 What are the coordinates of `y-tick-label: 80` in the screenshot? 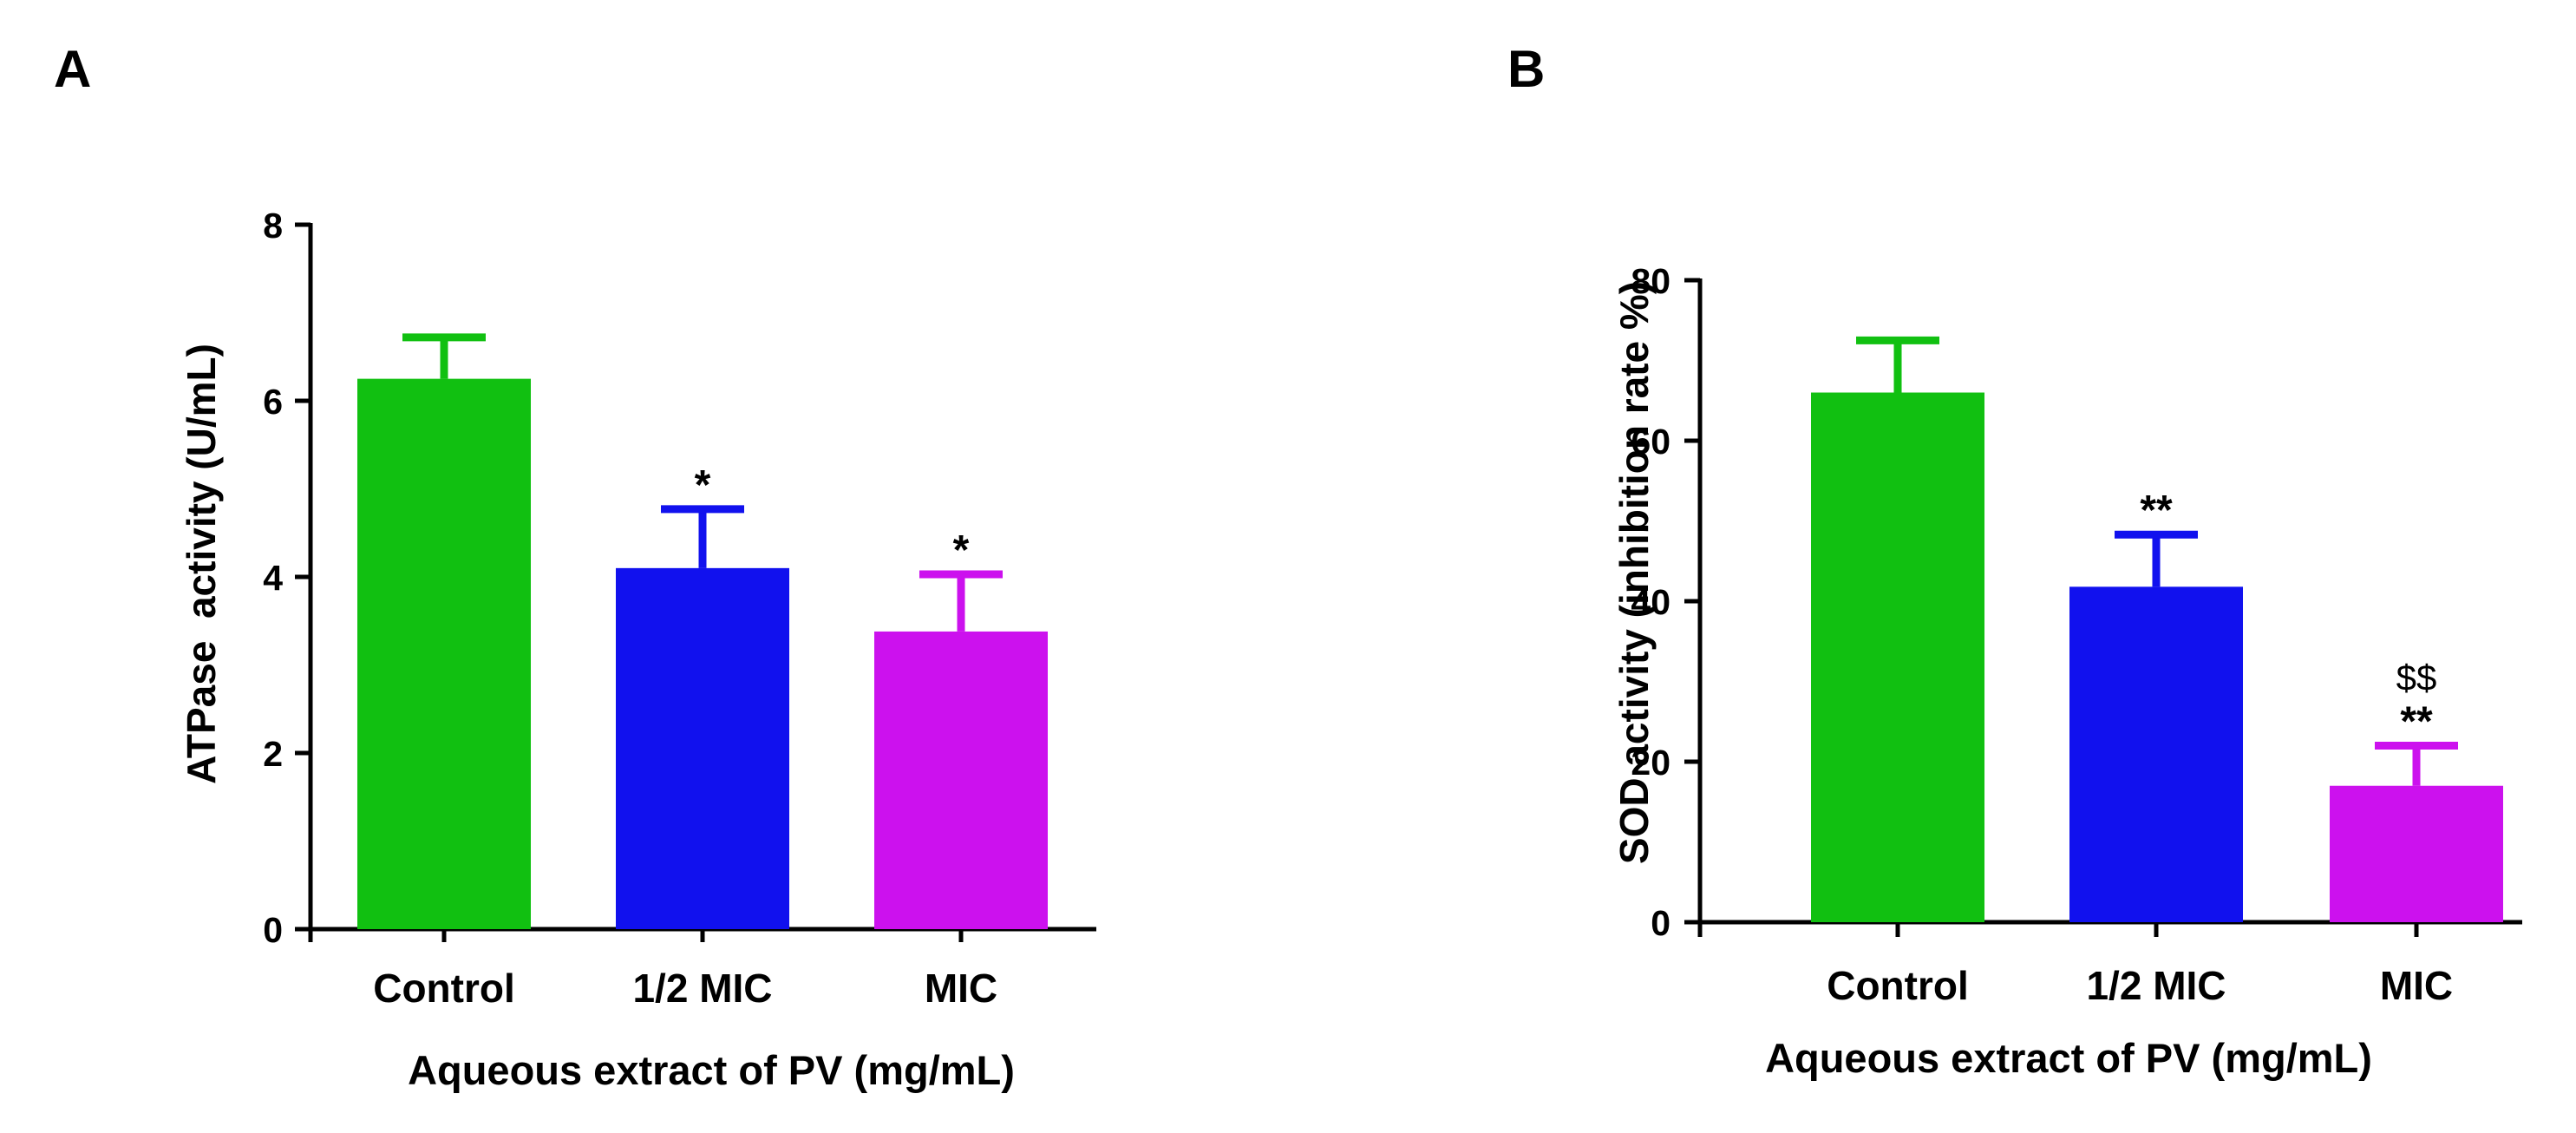 It's located at (1650, 281).